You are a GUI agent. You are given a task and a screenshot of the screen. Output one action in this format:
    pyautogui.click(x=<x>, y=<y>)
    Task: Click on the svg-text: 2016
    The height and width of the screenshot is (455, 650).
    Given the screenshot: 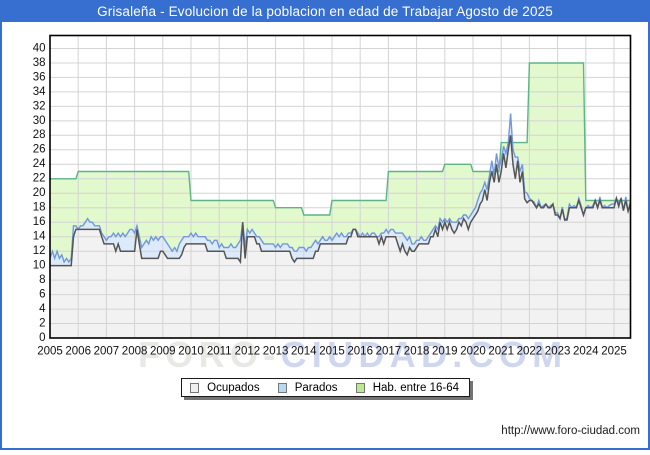 What is the action you would take?
    pyautogui.click(x=360, y=352)
    